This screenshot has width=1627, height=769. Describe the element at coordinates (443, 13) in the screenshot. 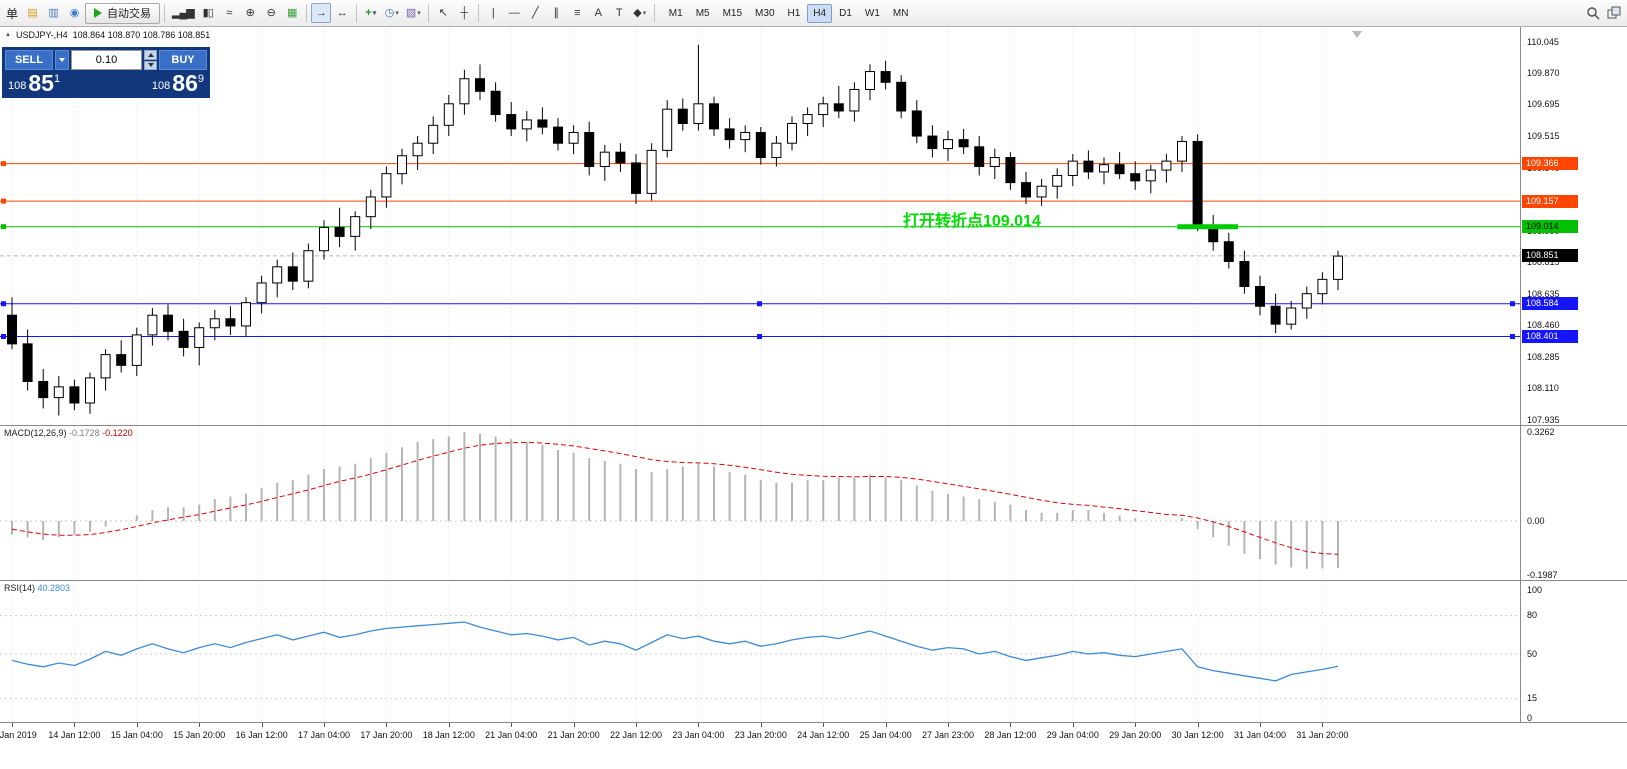

I see `cursor-icon: ↖` at that location.